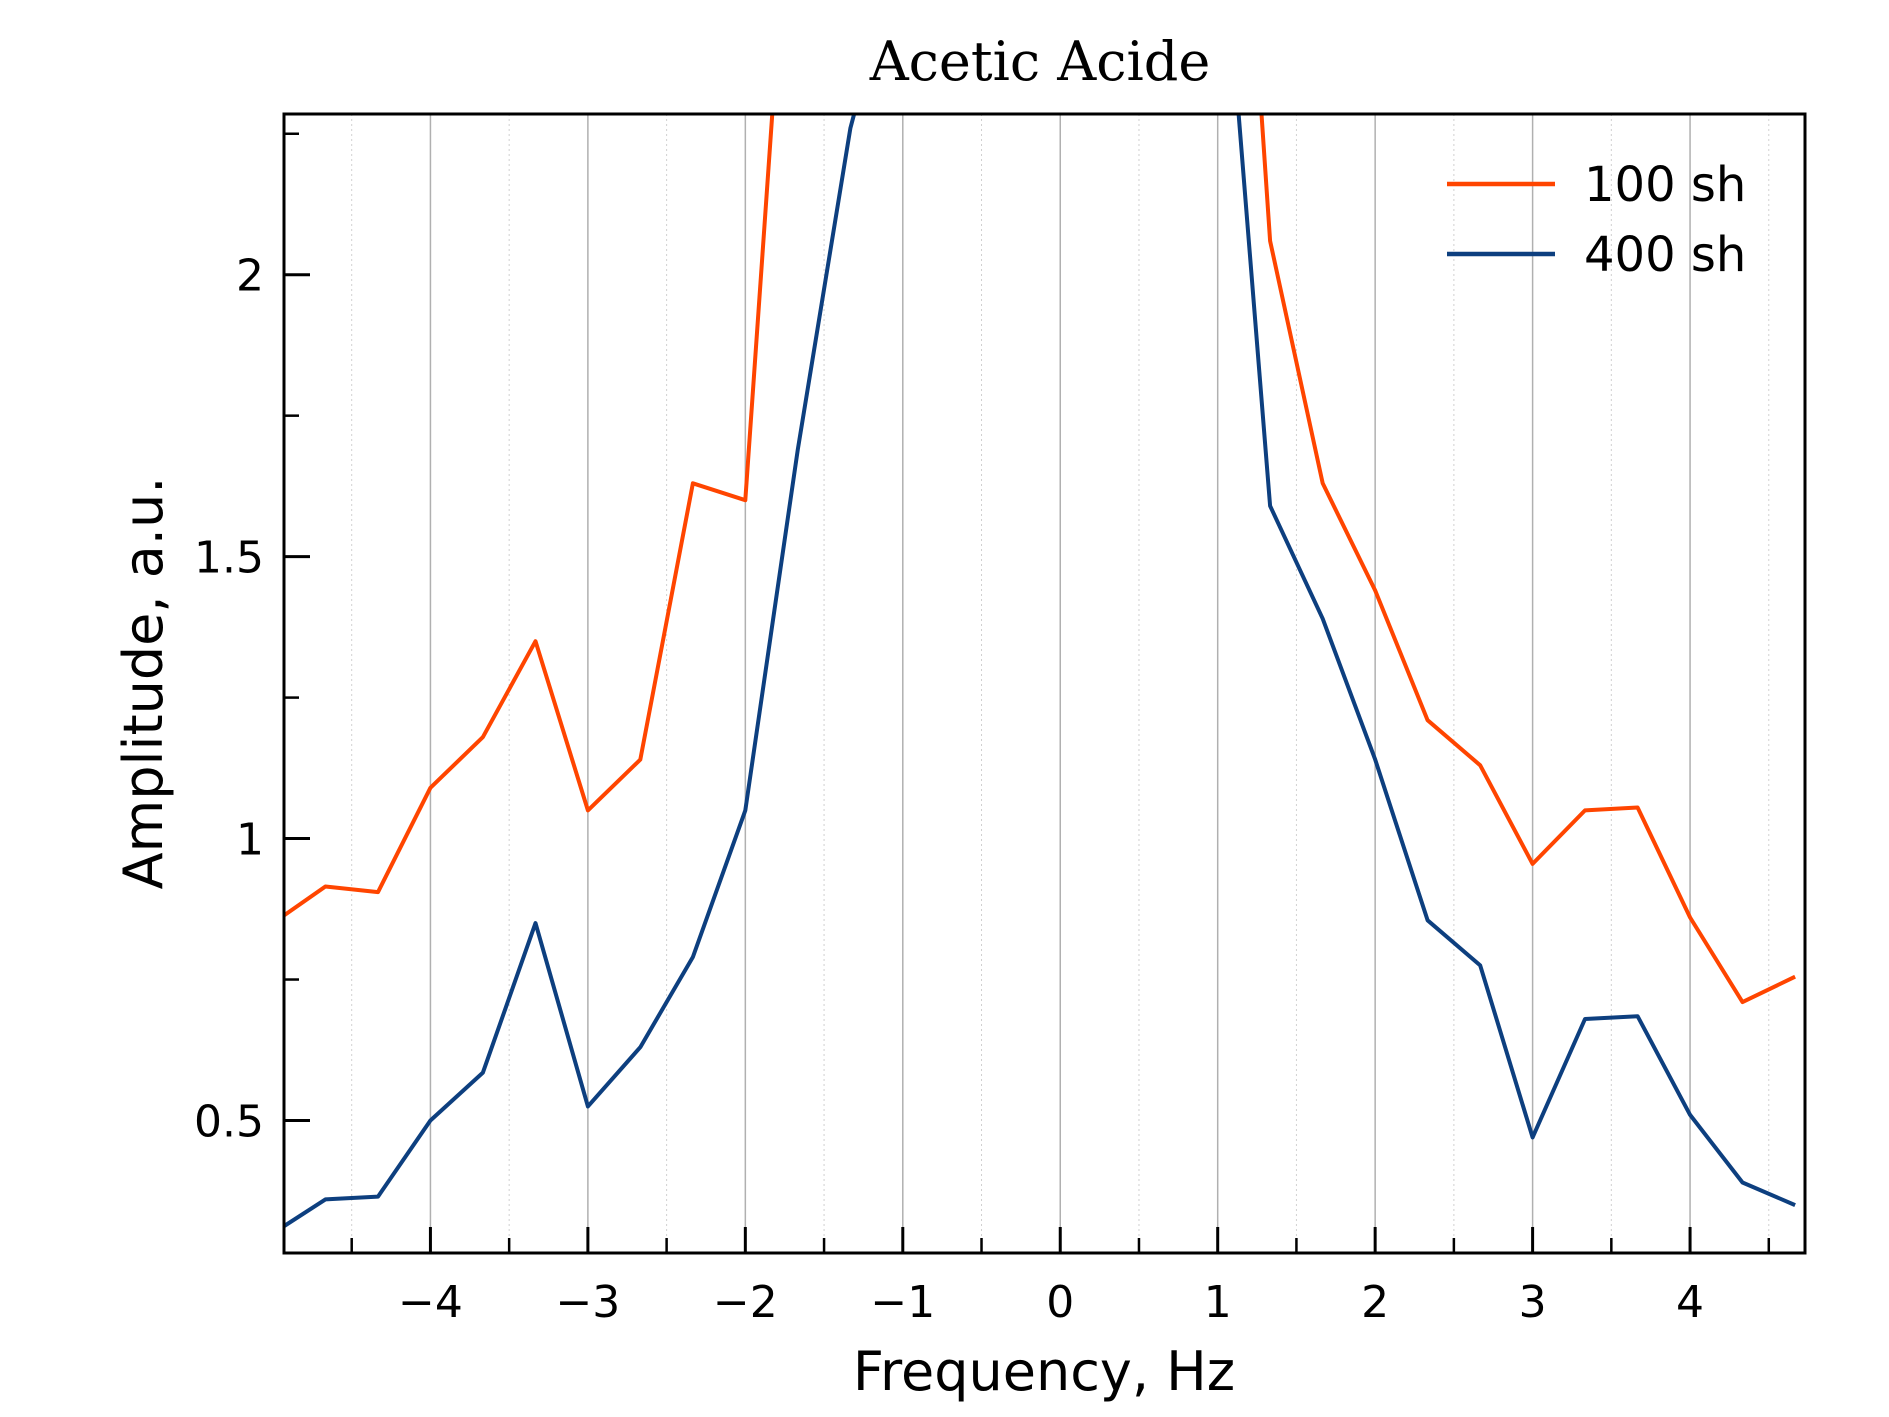 This screenshot has height=1417, width=1889. I want to click on legend: 100 sh 400 sh, so click(1596, 220).